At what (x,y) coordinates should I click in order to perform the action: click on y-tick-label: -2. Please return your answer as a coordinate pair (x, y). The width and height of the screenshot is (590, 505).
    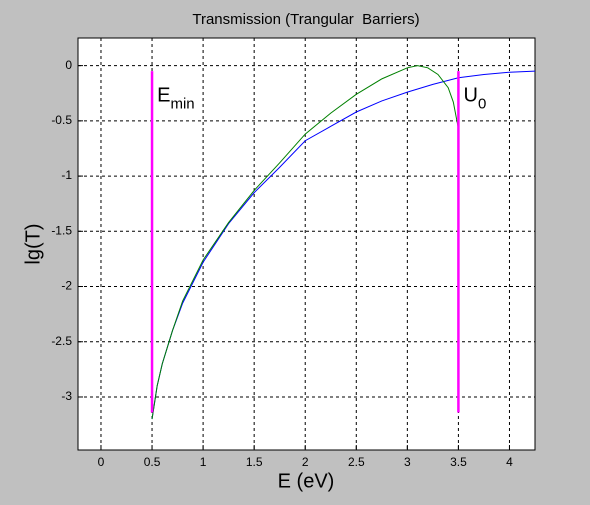
    Looking at the image, I should click on (66, 286).